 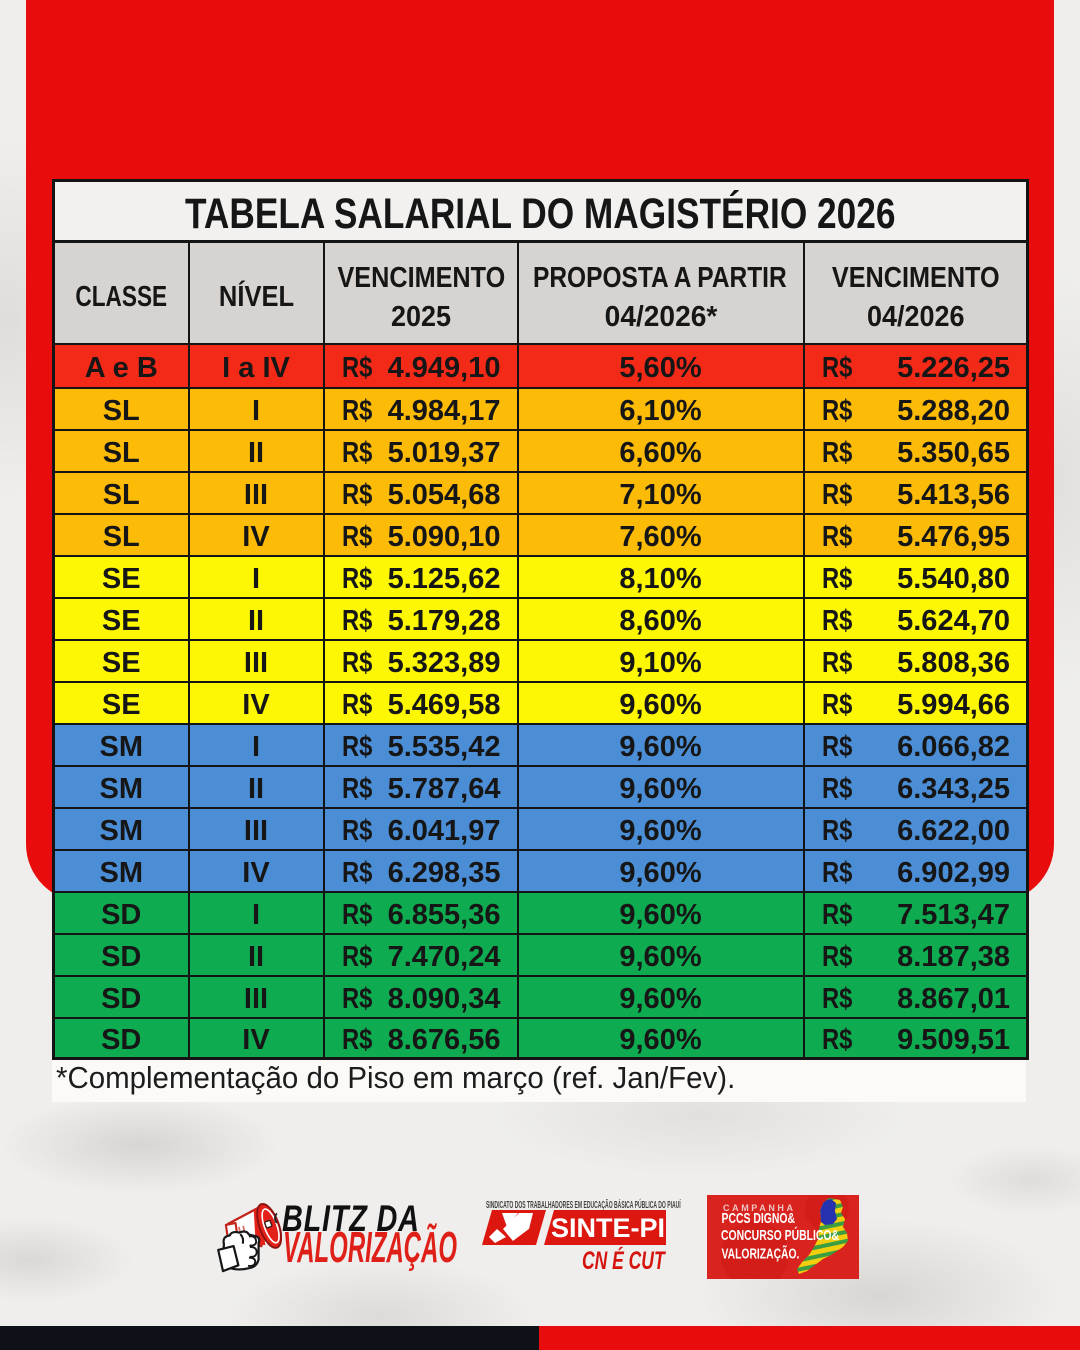 What do you see at coordinates (759, 1217) in the screenshot?
I see `svg-text: PCCS DIGNO&` at bounding box center [759, 1217].